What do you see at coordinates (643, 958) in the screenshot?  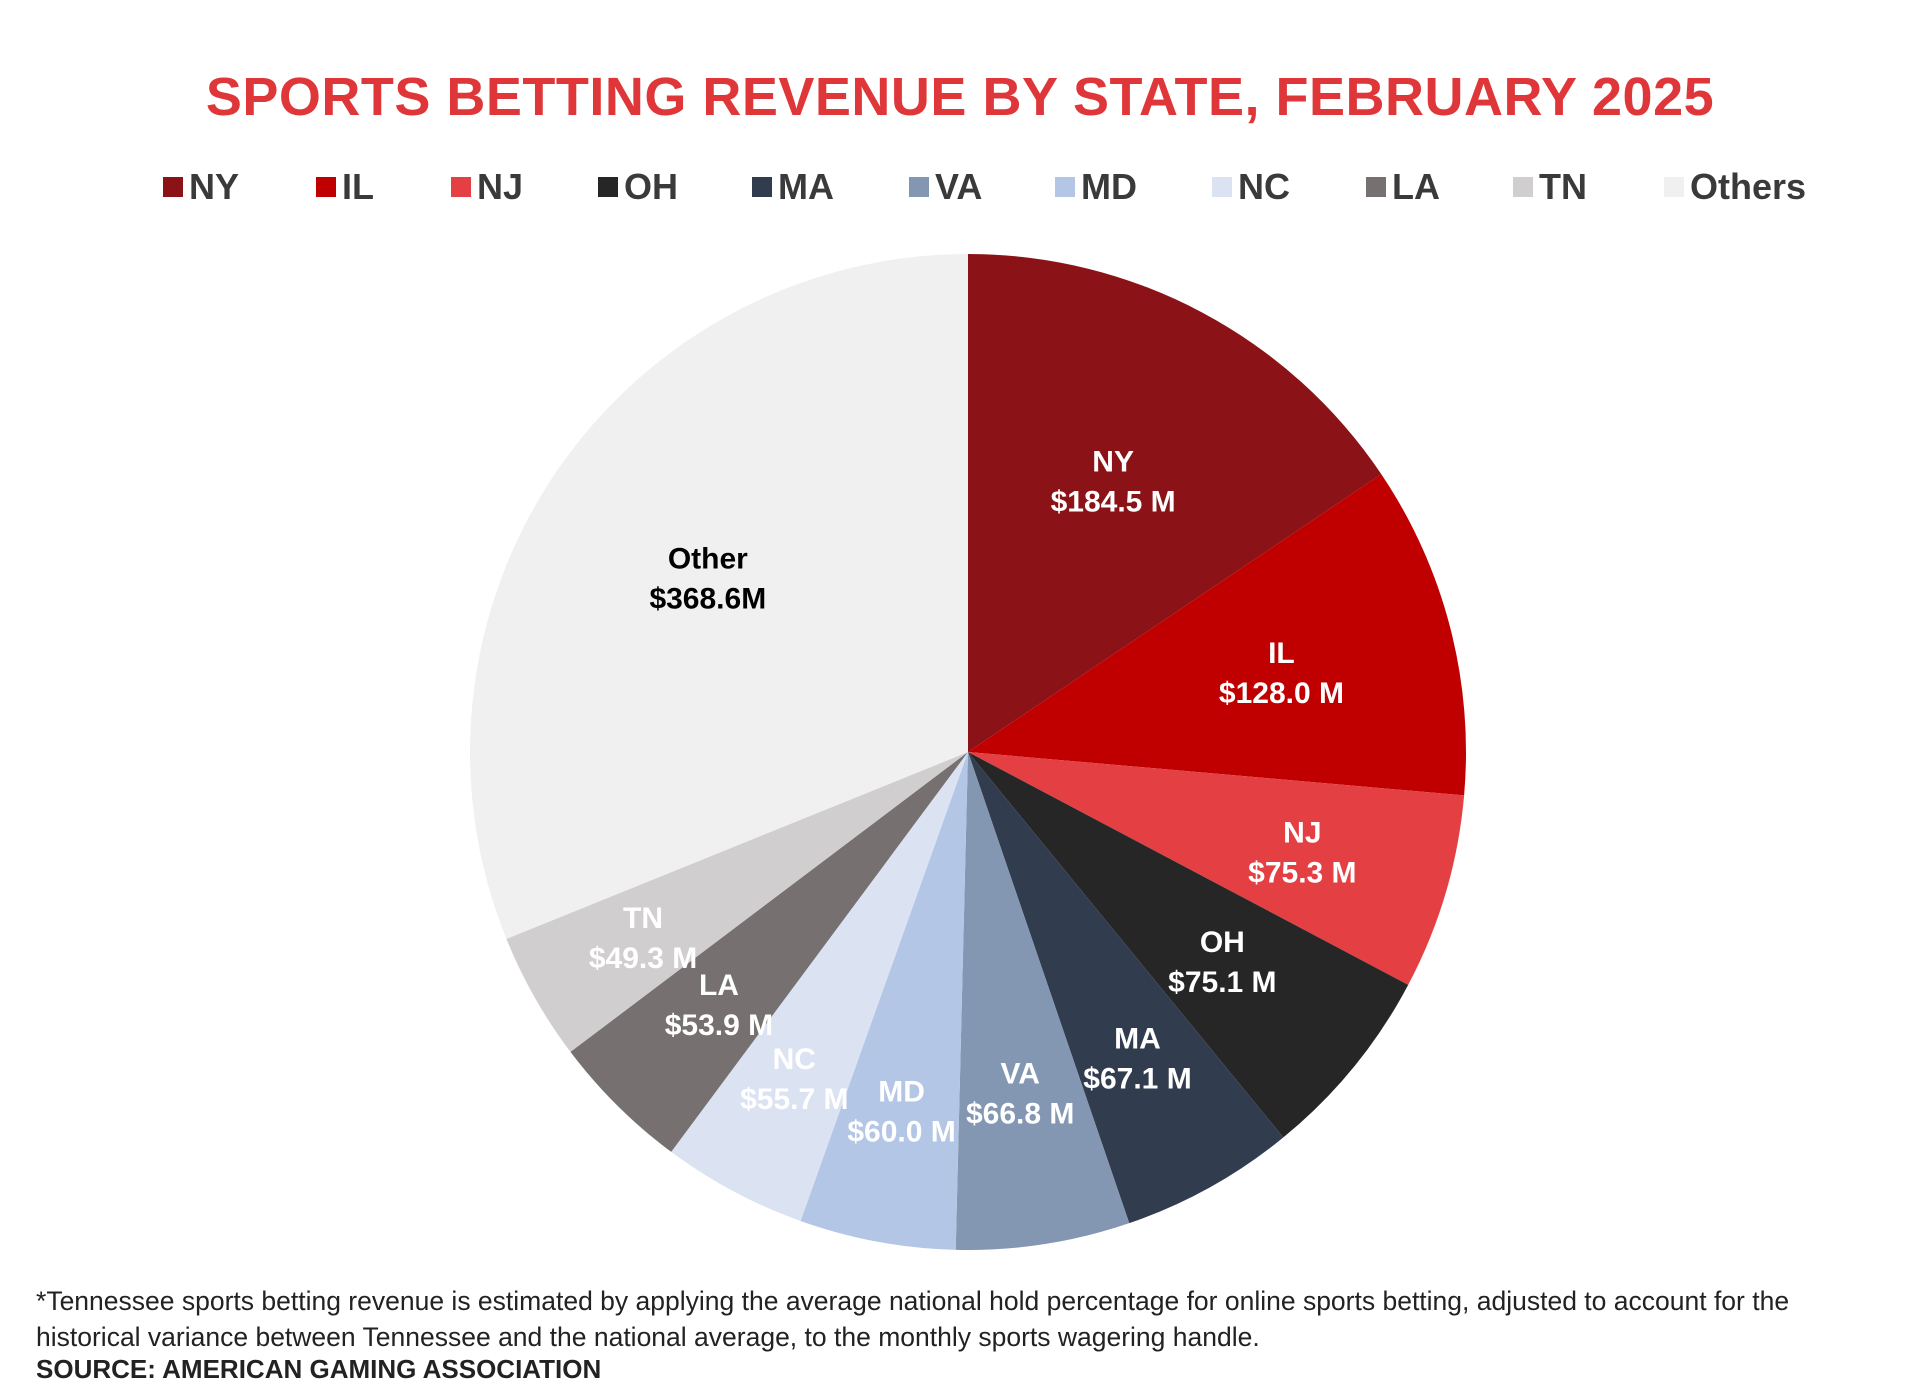 I see `slice-value-tn: $49.3 M` at bounding box center [643, 958].